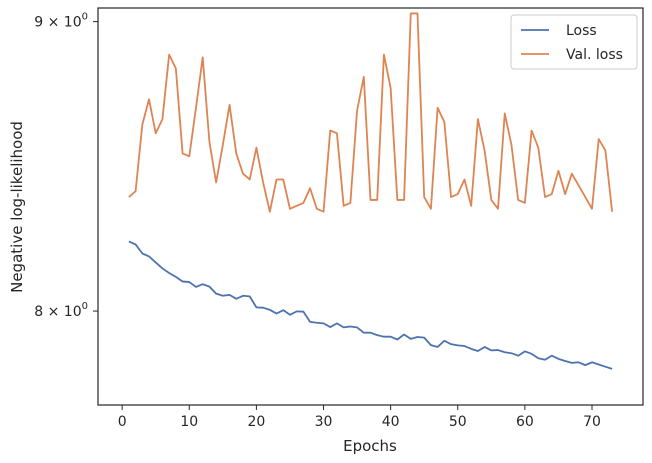  I want to click on x-tick-label: 70, so click(592, 422).